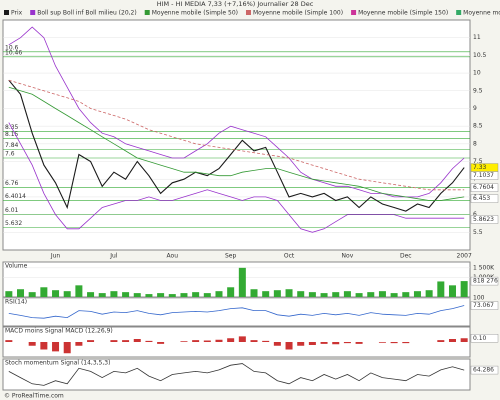 The image size is (500, 400). What do you see at coordinates (403, 13) in the screenshot?
I see `legend-label: Moyenne mobile (Simple 150)` at bounding box center [403, 13].